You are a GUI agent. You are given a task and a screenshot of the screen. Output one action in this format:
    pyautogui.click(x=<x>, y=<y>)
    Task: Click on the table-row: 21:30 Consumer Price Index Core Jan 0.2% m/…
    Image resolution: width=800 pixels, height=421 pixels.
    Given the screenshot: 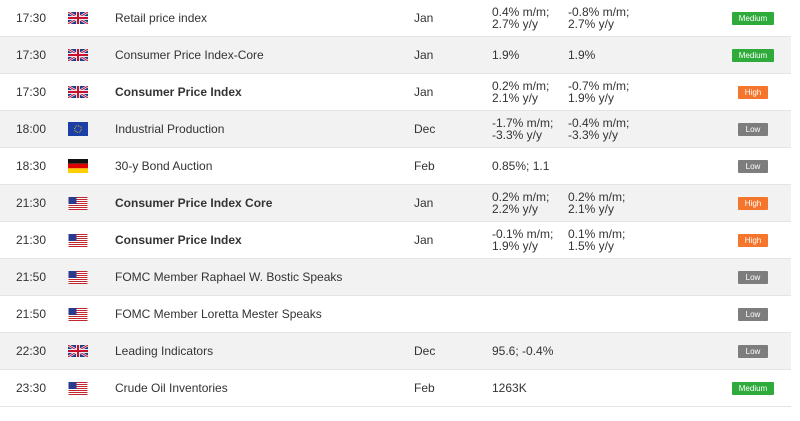 What is the action you would take?
    pyautogui.click(x=395, y=203)
    